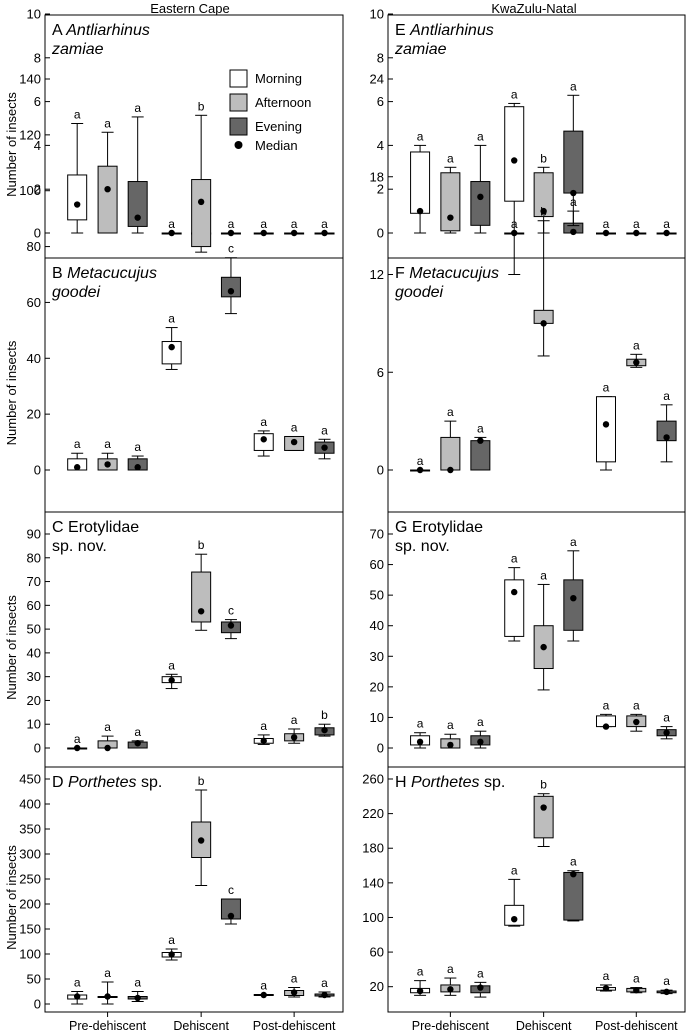 The height and width of the screenshot is (1030, 687). I want to click on panel-g-dehiscent-morning-box: a, so click(514, 597).